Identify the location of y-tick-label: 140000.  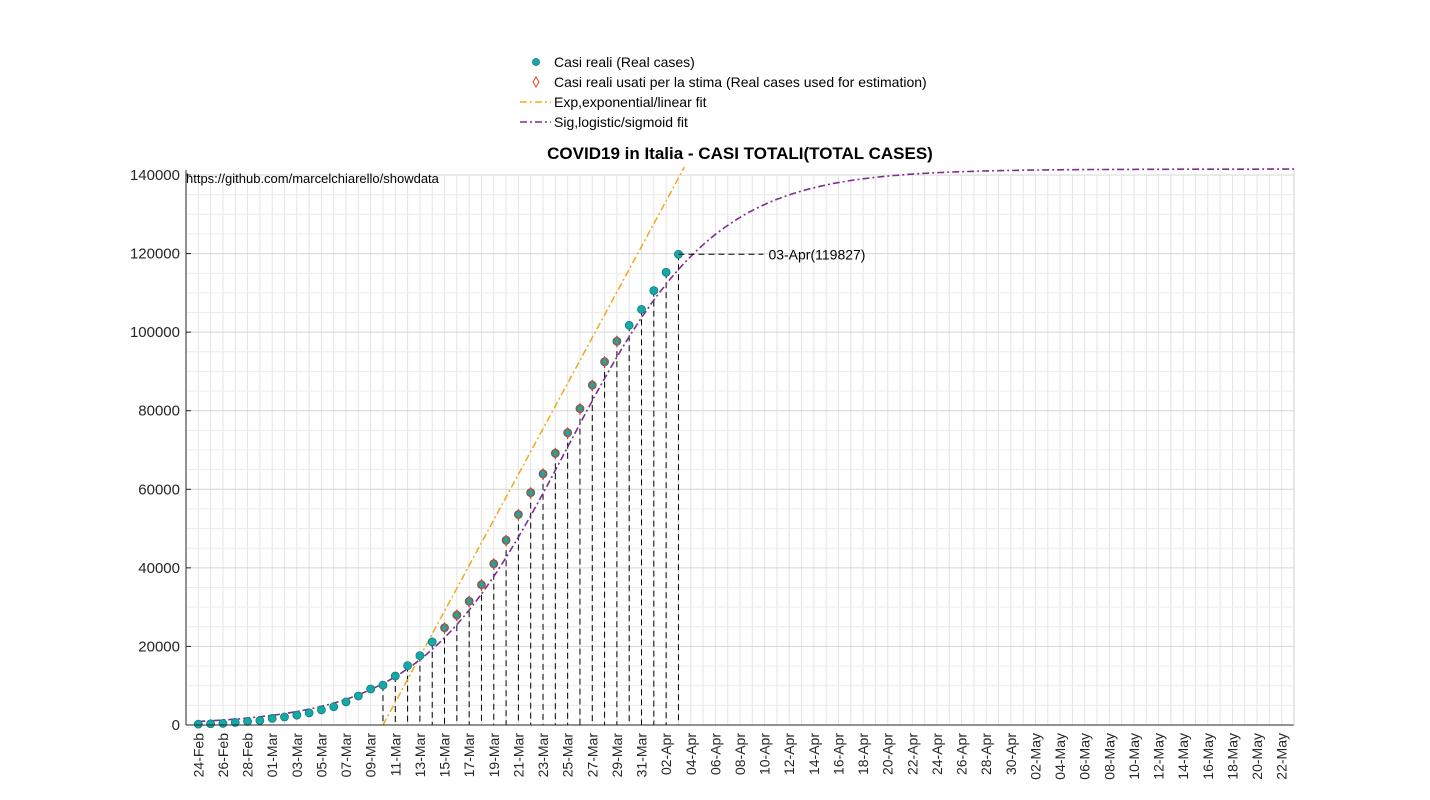
(155, 175).